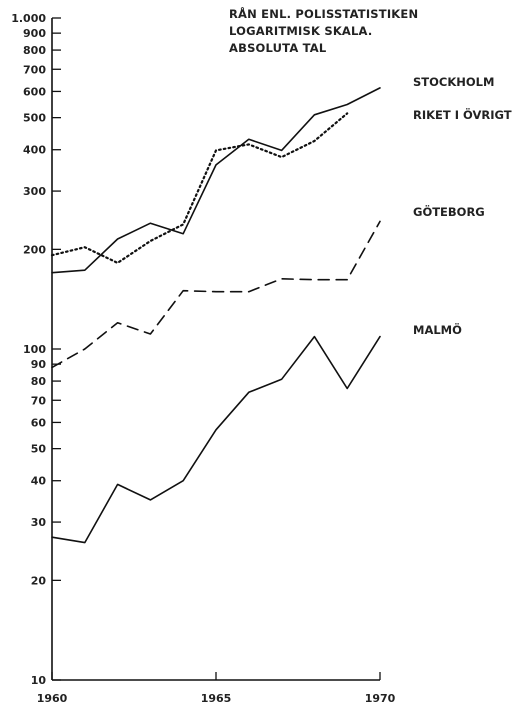 The height and width of the screenshot is (710, 515). I want to click on series-label-riket-i-ovrigt: RIKET I ÖVRIGT, so click(462, 115).